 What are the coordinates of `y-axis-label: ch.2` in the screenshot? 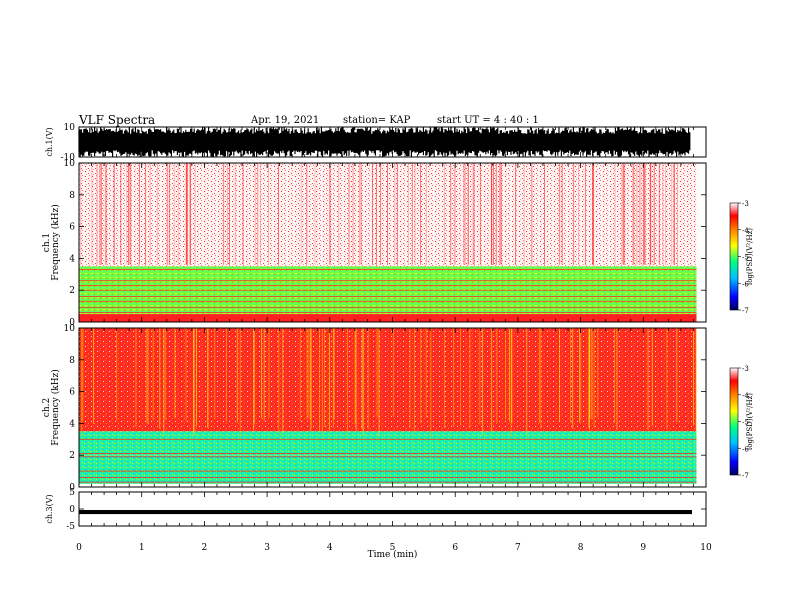 It's located at (47, 407).